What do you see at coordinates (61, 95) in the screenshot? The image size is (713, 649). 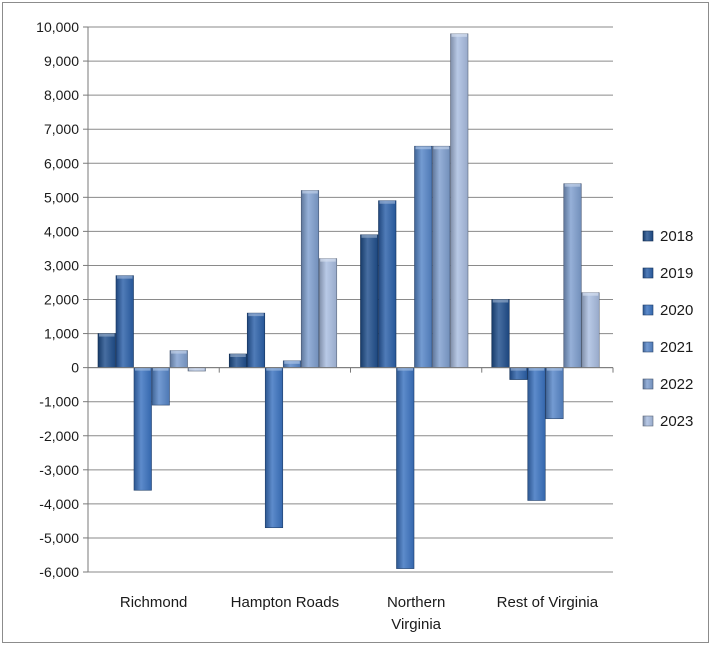 I see `y-tick-label: 8,000` at bounding box center [61, 95].